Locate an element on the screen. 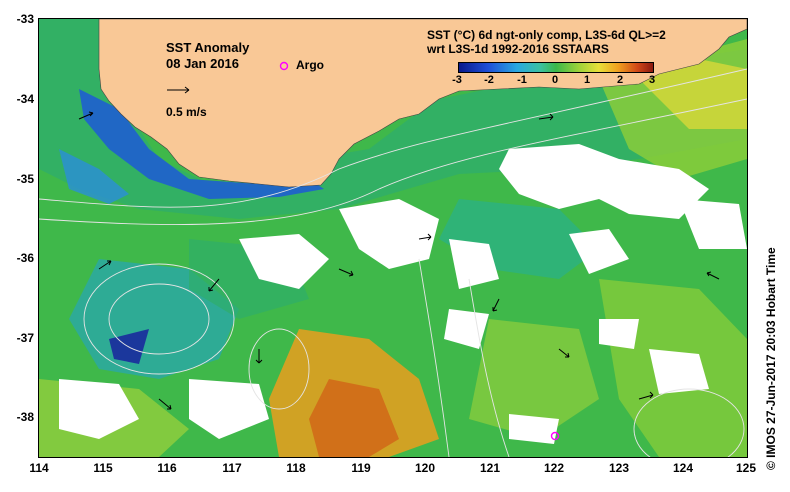  colorbar-tick: -3 is located at coordinates (457, 80).